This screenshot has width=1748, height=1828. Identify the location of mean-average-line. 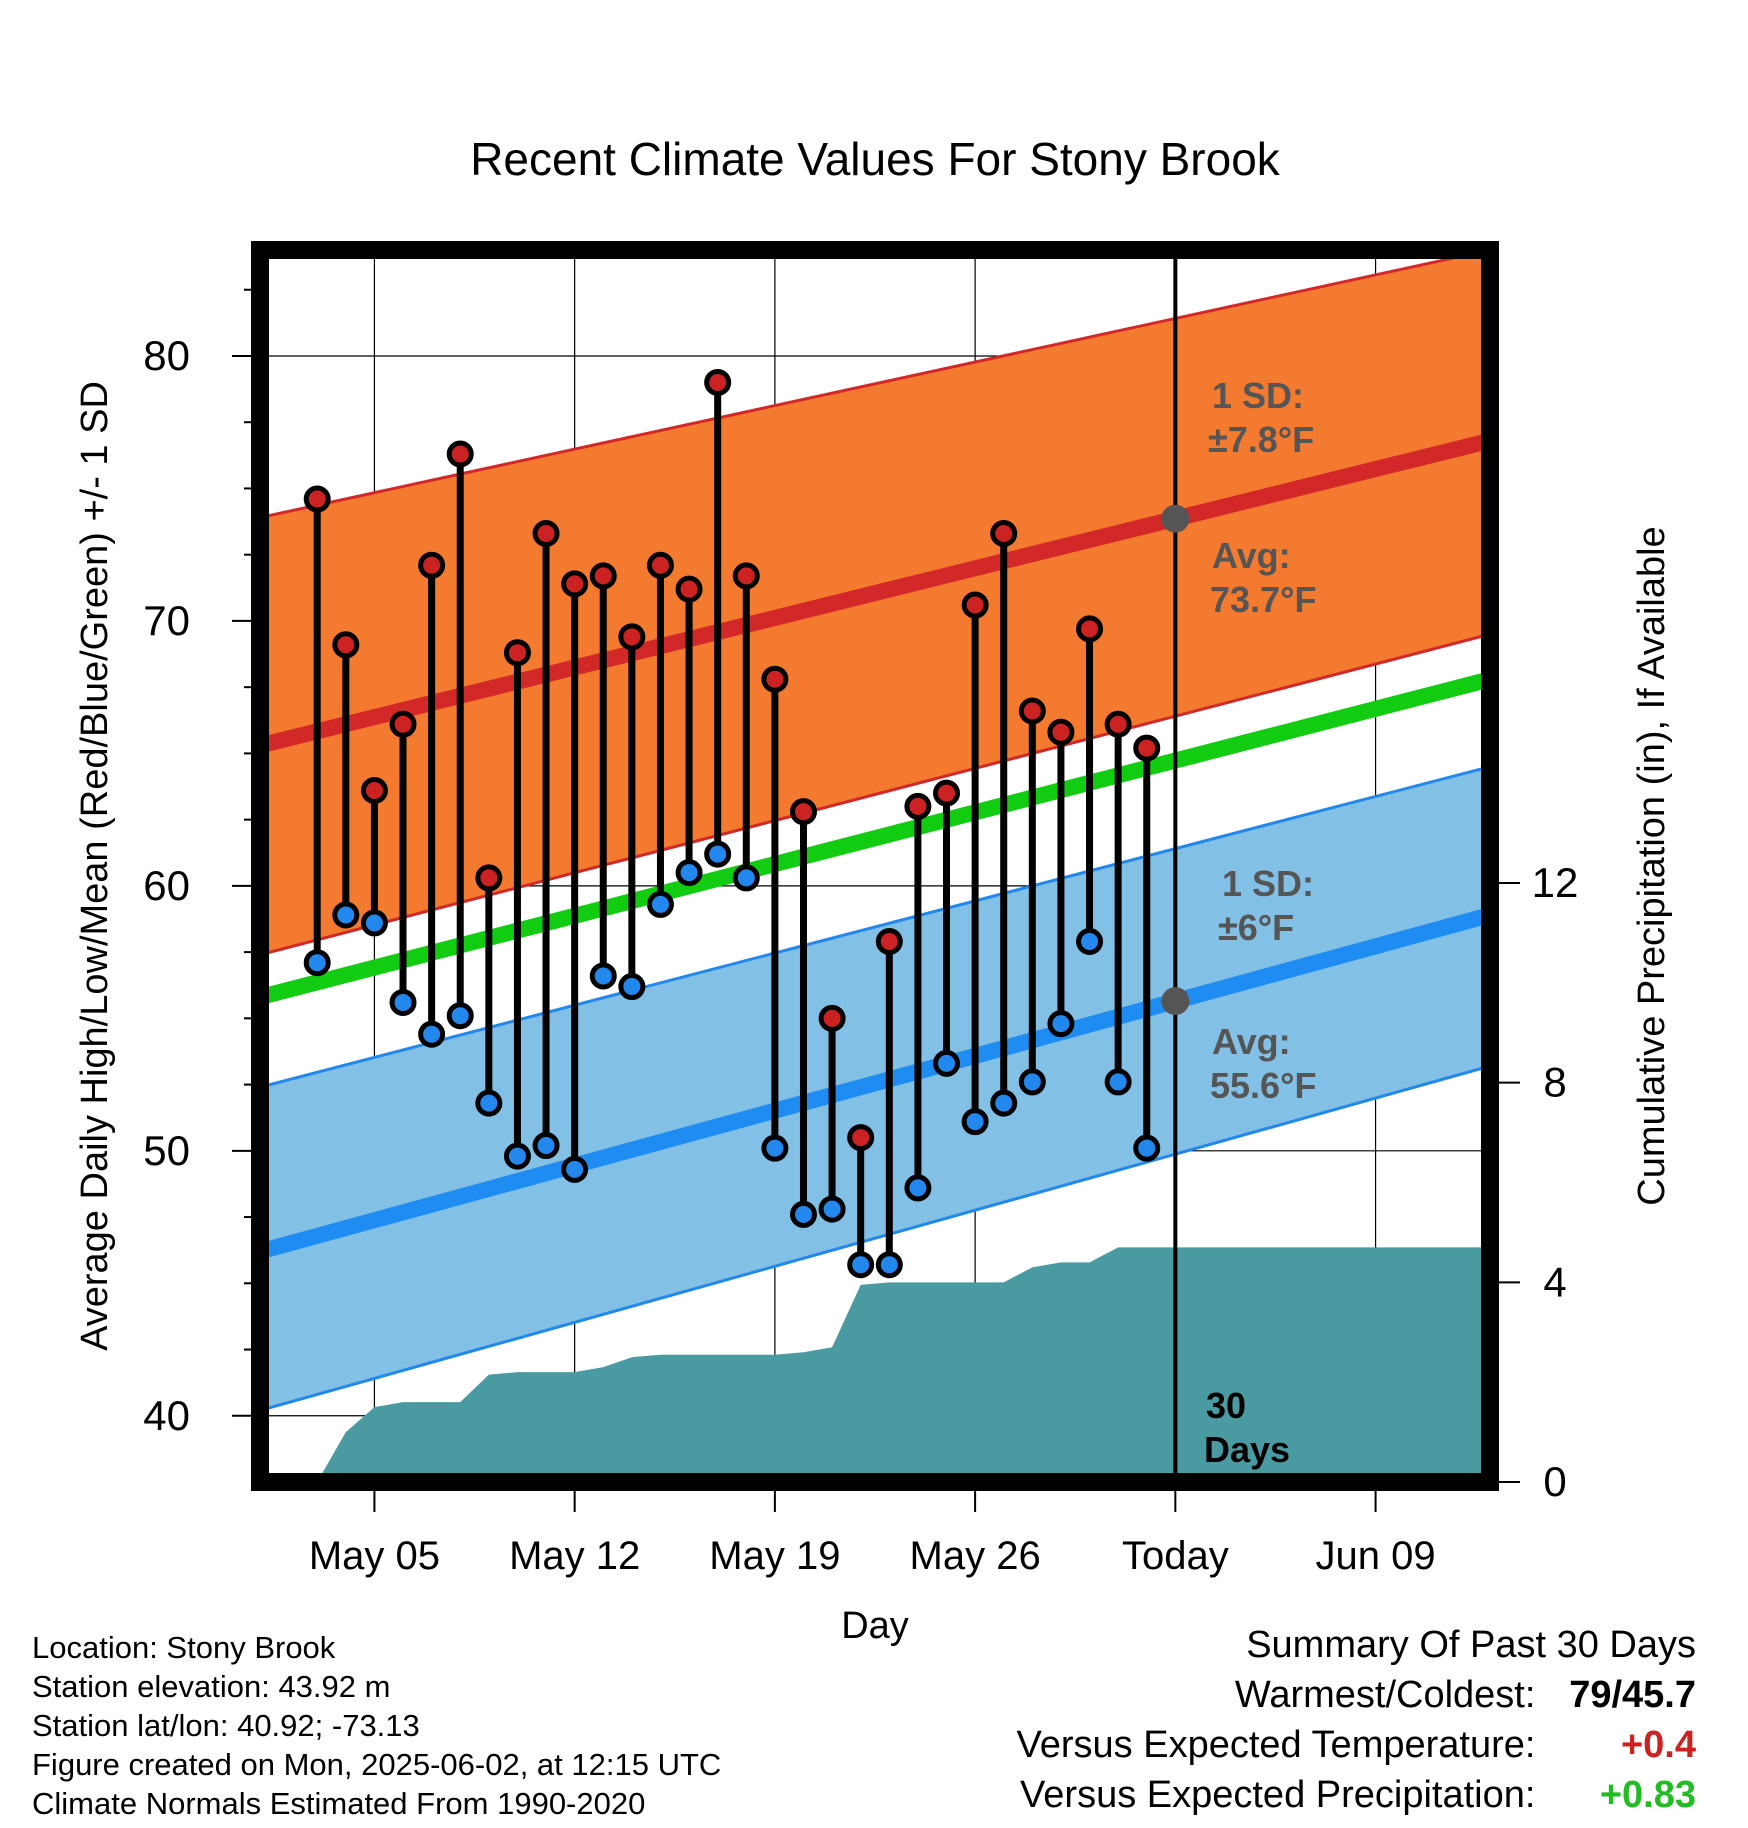
(875, 838).